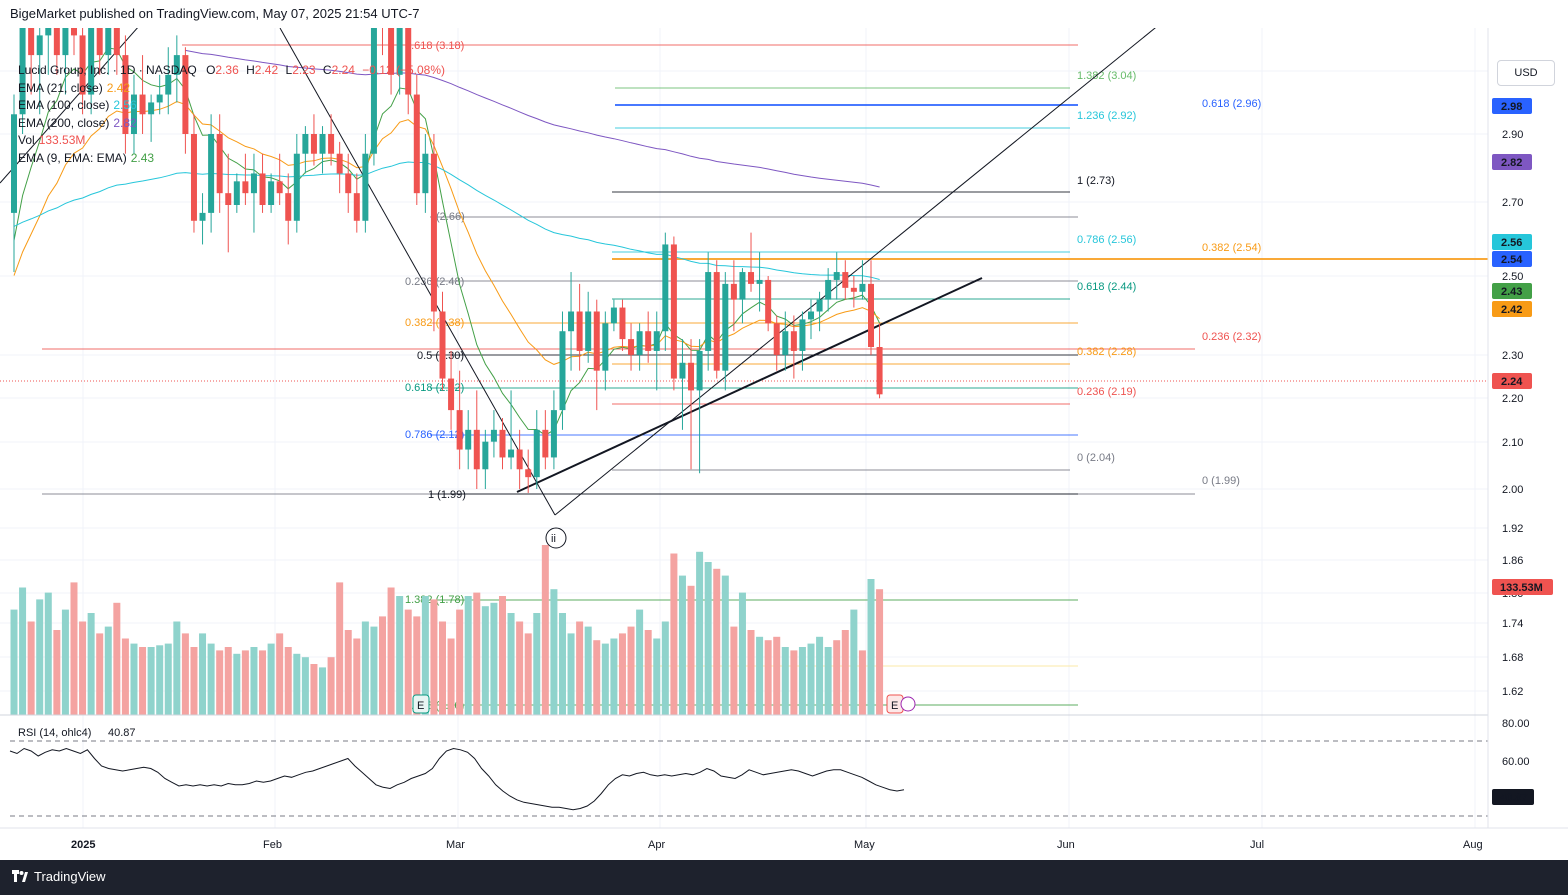 The width and height of the screenshot is (1568, 895). Describe the element at coordinates (107, 70) in the screenshot. I see `symbol-name: Lucid Group, Inc. · 1D · NASDAQ` at that location.